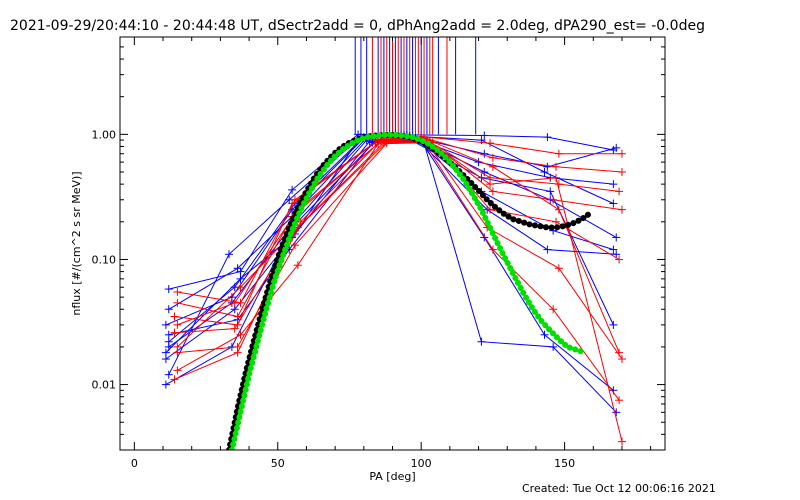 Image resolution: width=800 pixels, height=500 pixels. I want to click on x-tick-label: 50, so click(278, 463).